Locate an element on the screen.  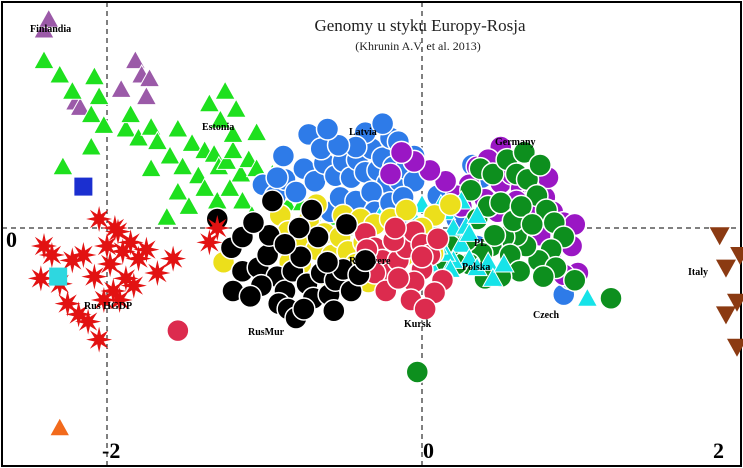
group-label-germany: Germany is located at coordinates (515, 142).